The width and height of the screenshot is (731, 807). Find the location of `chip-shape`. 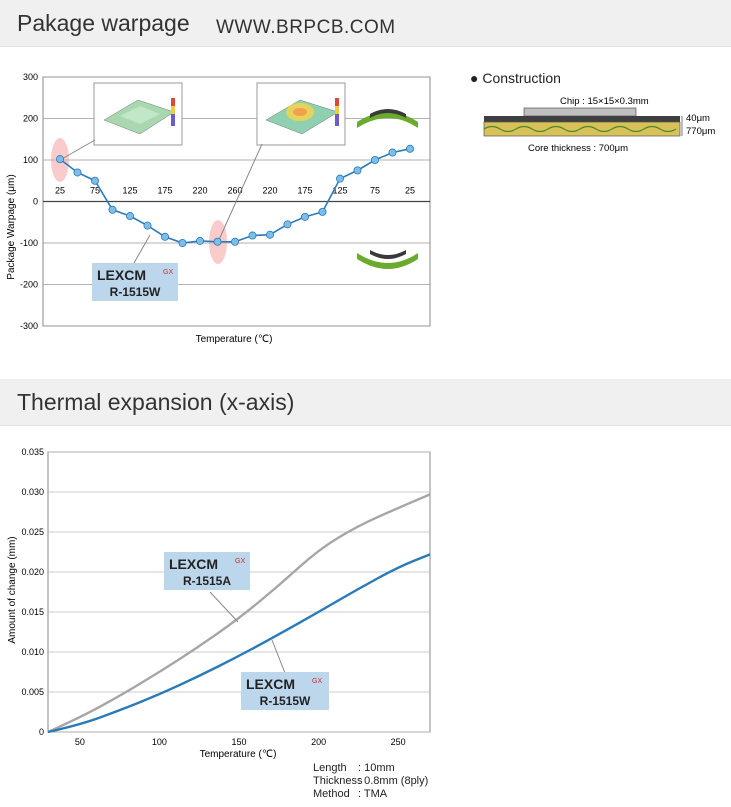

chip-shape is located at coordinates (580, 112).